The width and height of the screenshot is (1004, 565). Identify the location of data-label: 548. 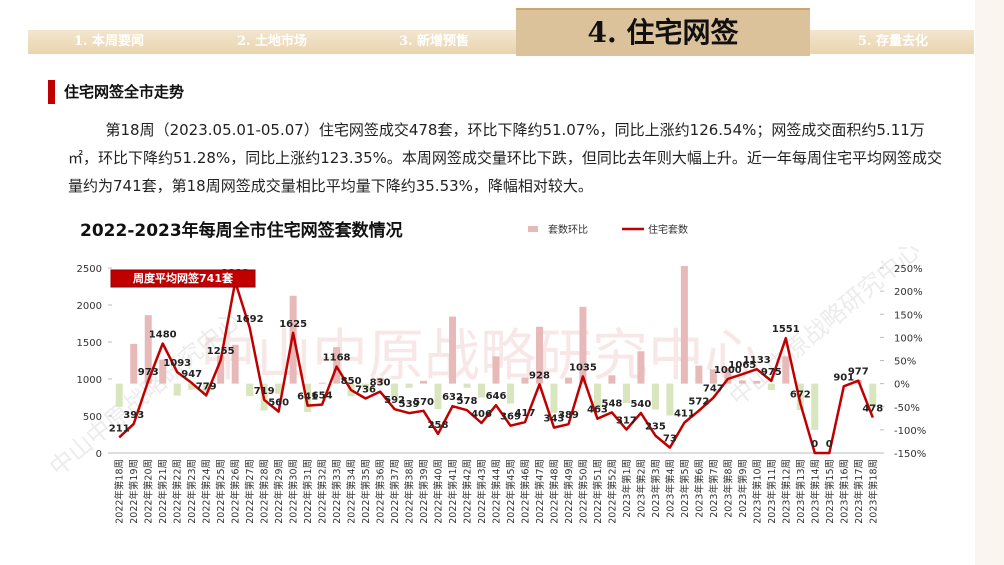
(611, 403).